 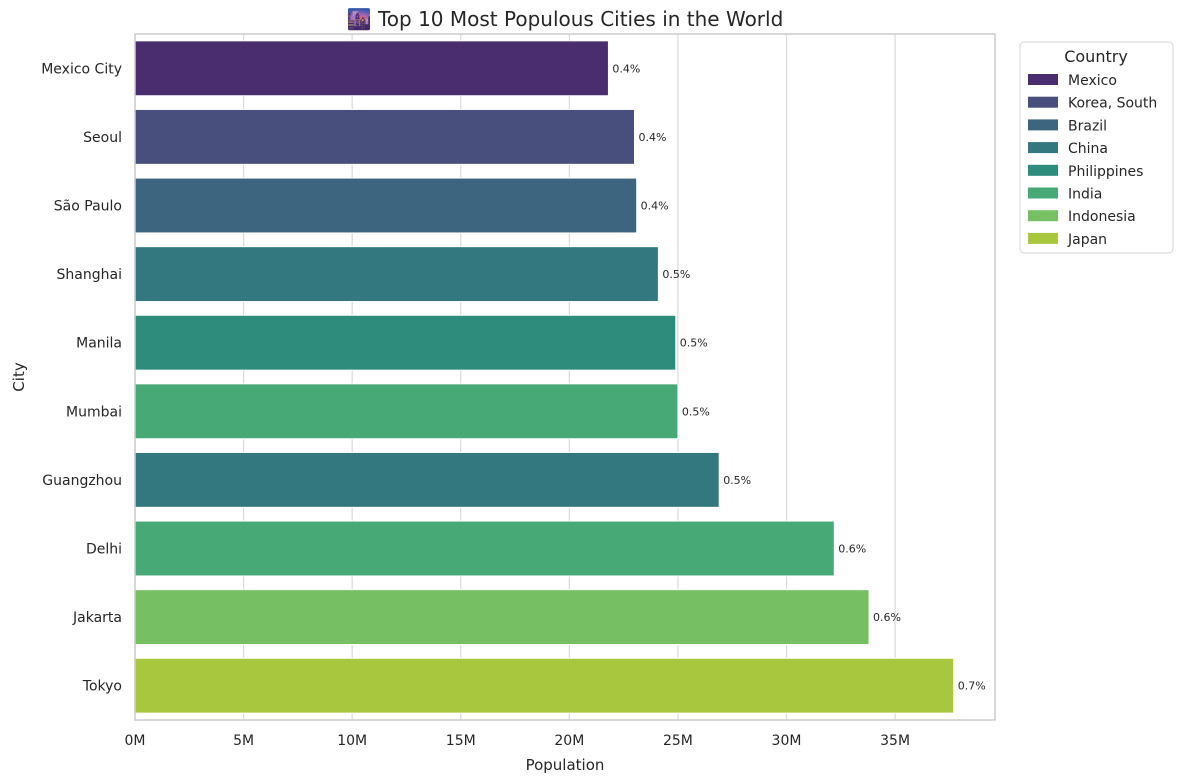 I want to click on y-tick-label: Delhi, so click(x=104, y=550).